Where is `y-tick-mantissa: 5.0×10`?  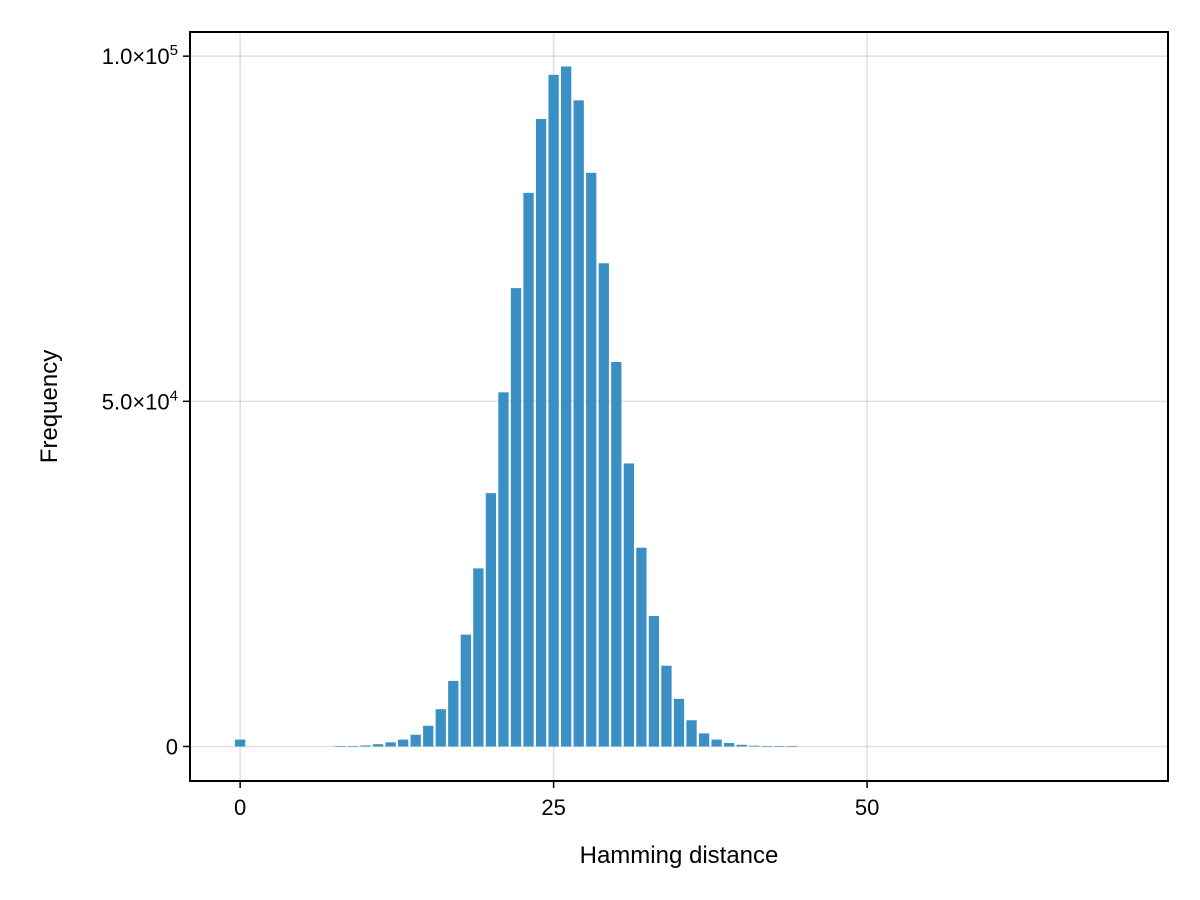
y-tick-mantissa: 5.0×10 is located at coordinates (136, 401).